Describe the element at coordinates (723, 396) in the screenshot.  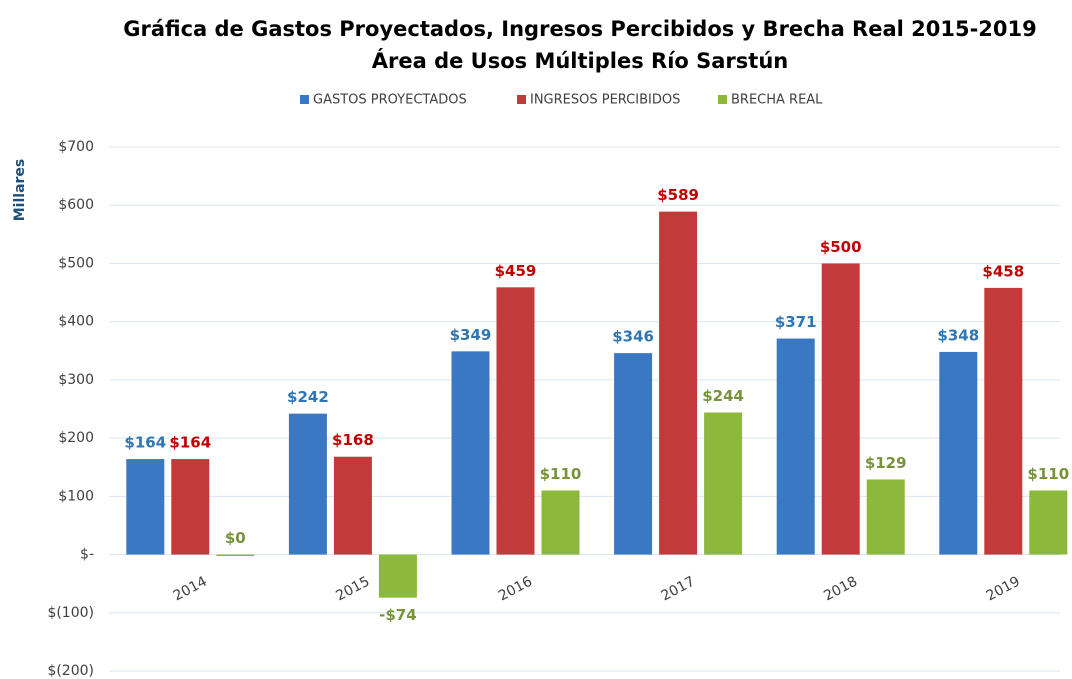
I see `data-label: $244` at that location.